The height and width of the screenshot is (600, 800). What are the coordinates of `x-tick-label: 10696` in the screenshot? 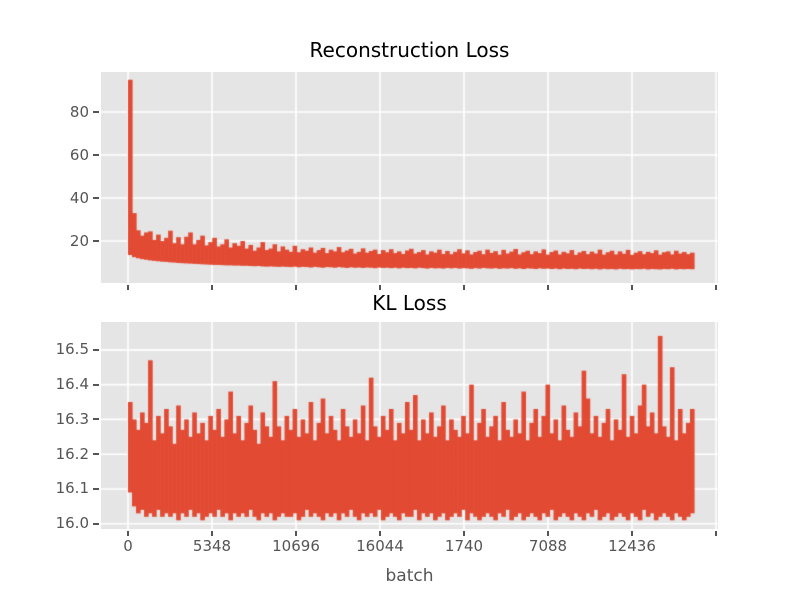 It's located at (296, 546).